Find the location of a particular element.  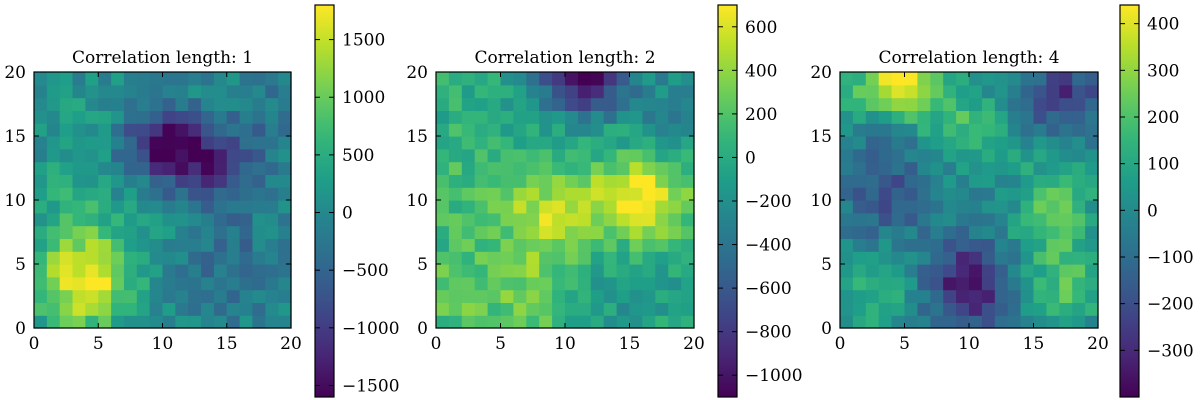

y-tick-label: 0 is located at coordinates (422, 329).